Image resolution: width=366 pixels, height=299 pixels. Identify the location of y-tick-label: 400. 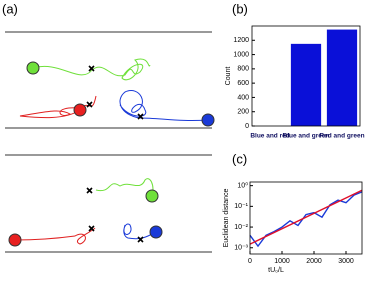
(243, 97).